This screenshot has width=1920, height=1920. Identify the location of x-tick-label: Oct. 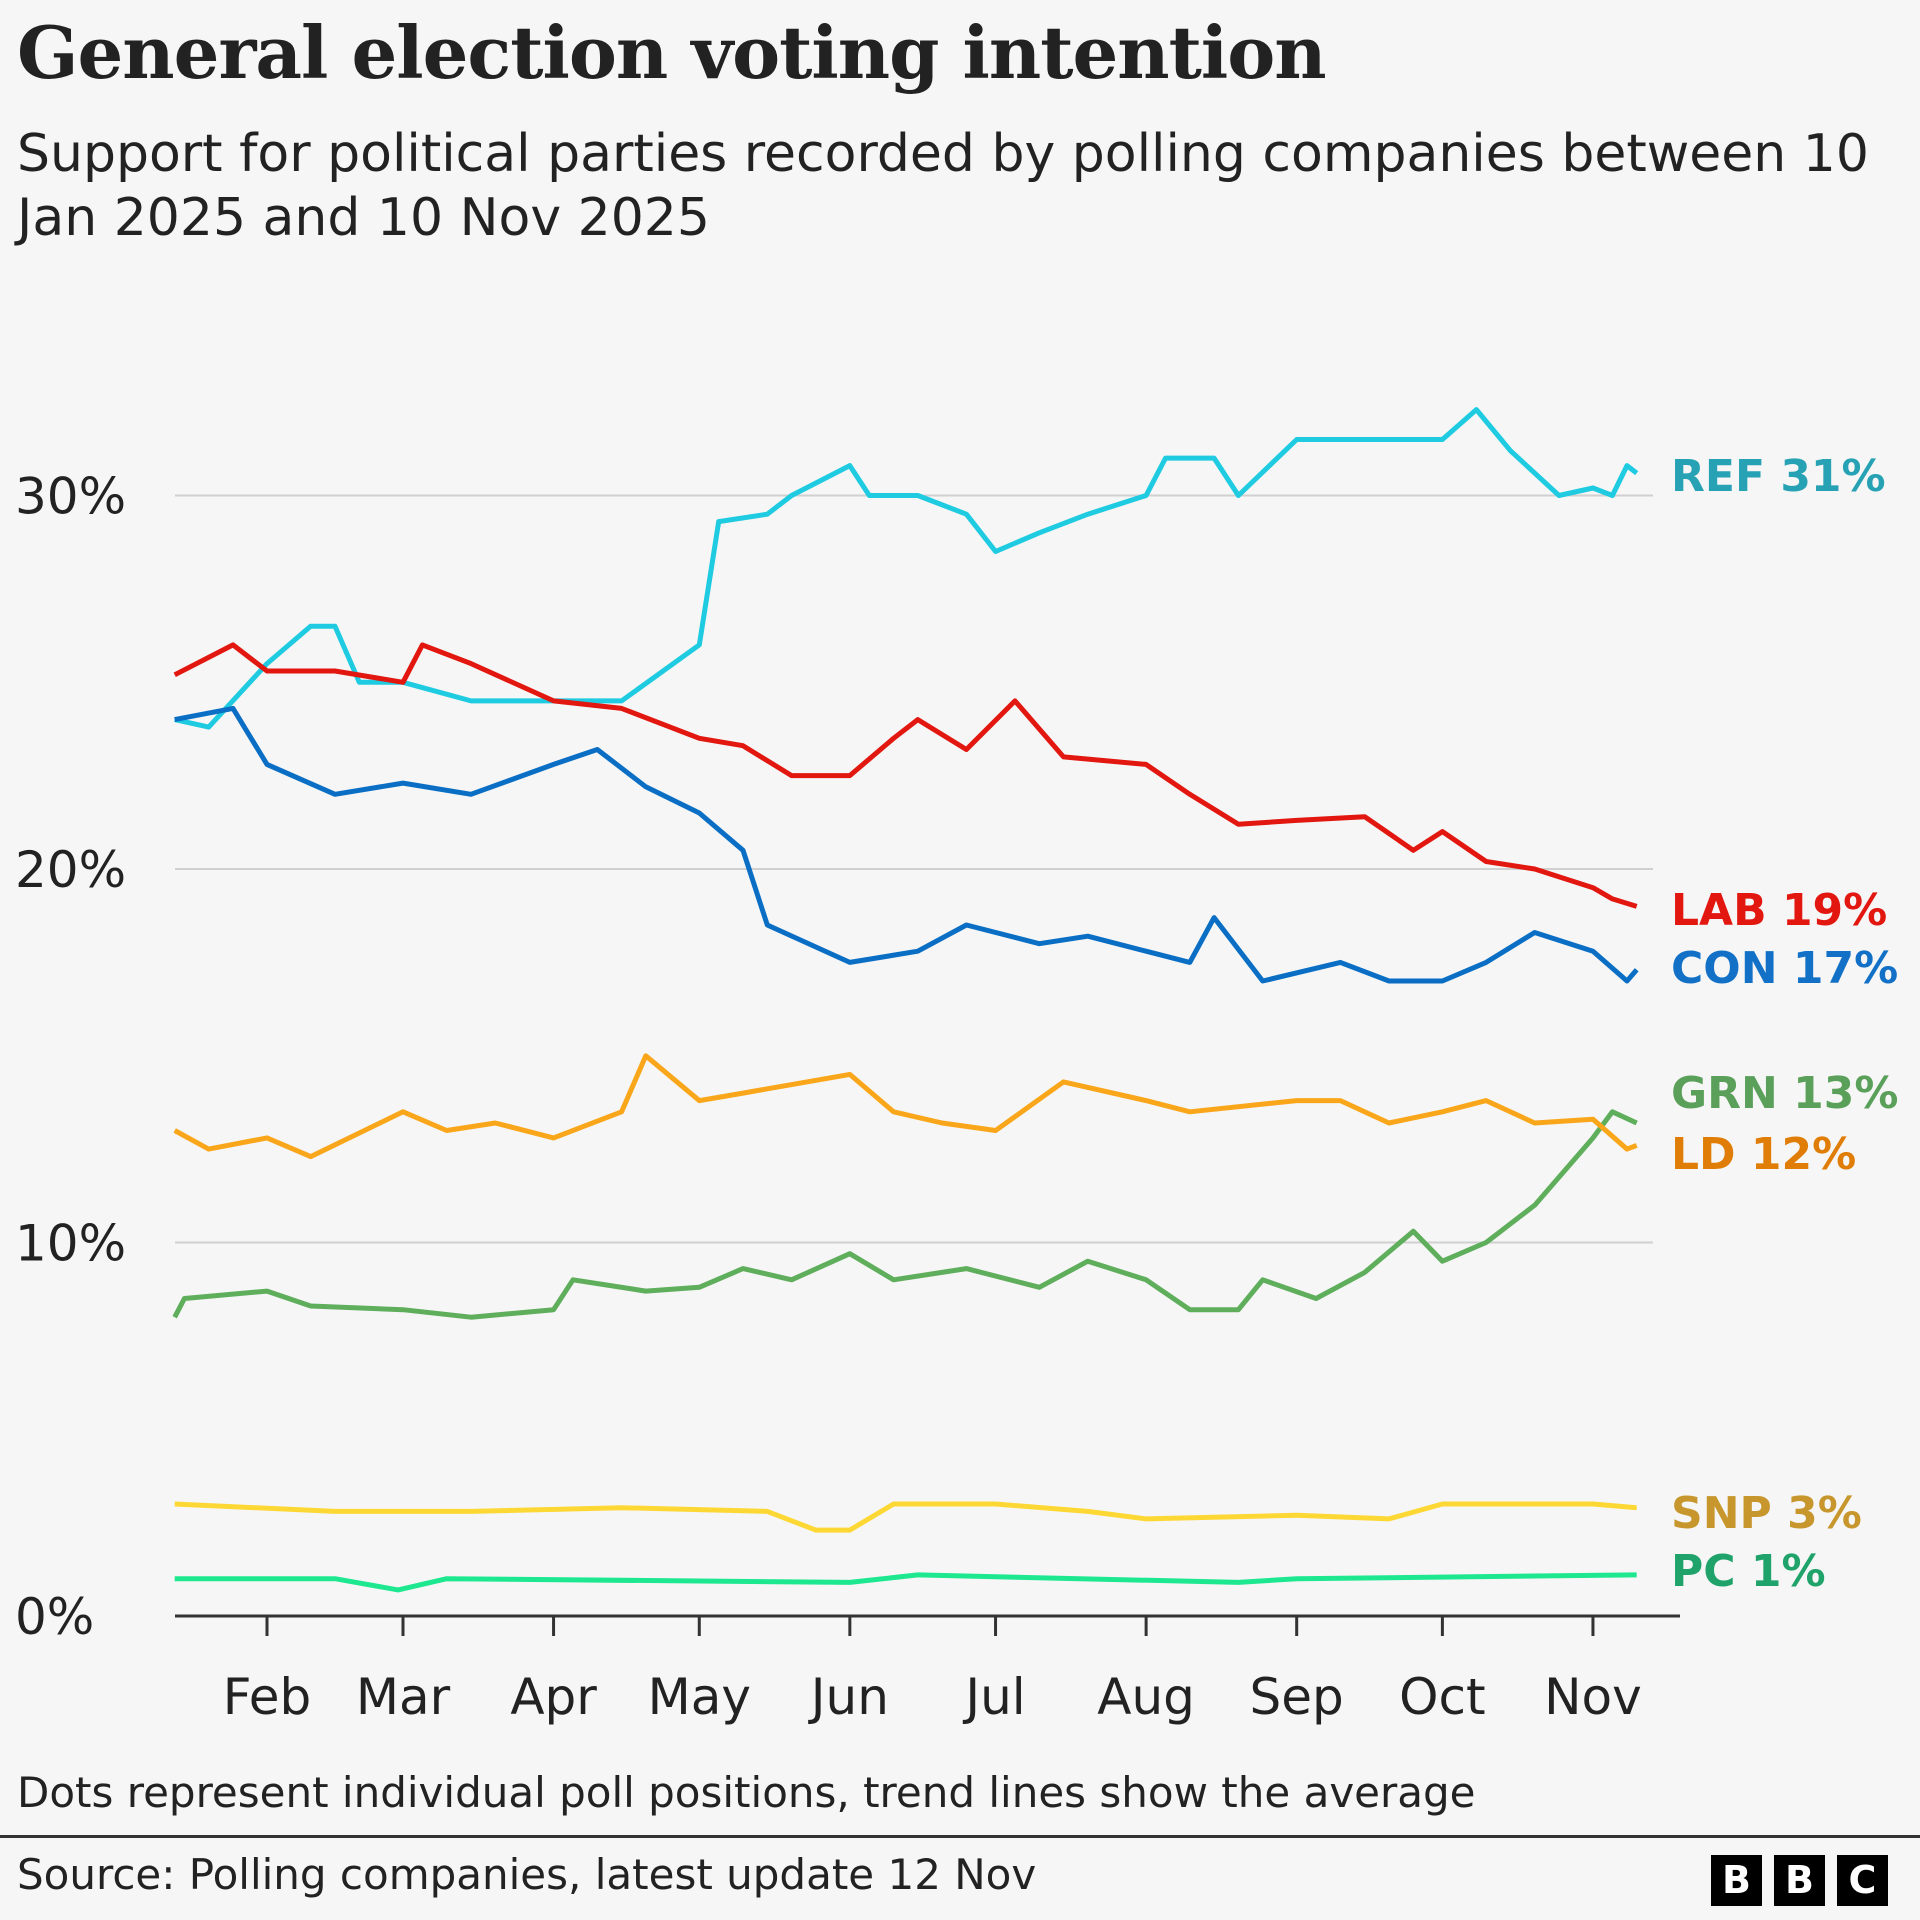
(1442, 1697).